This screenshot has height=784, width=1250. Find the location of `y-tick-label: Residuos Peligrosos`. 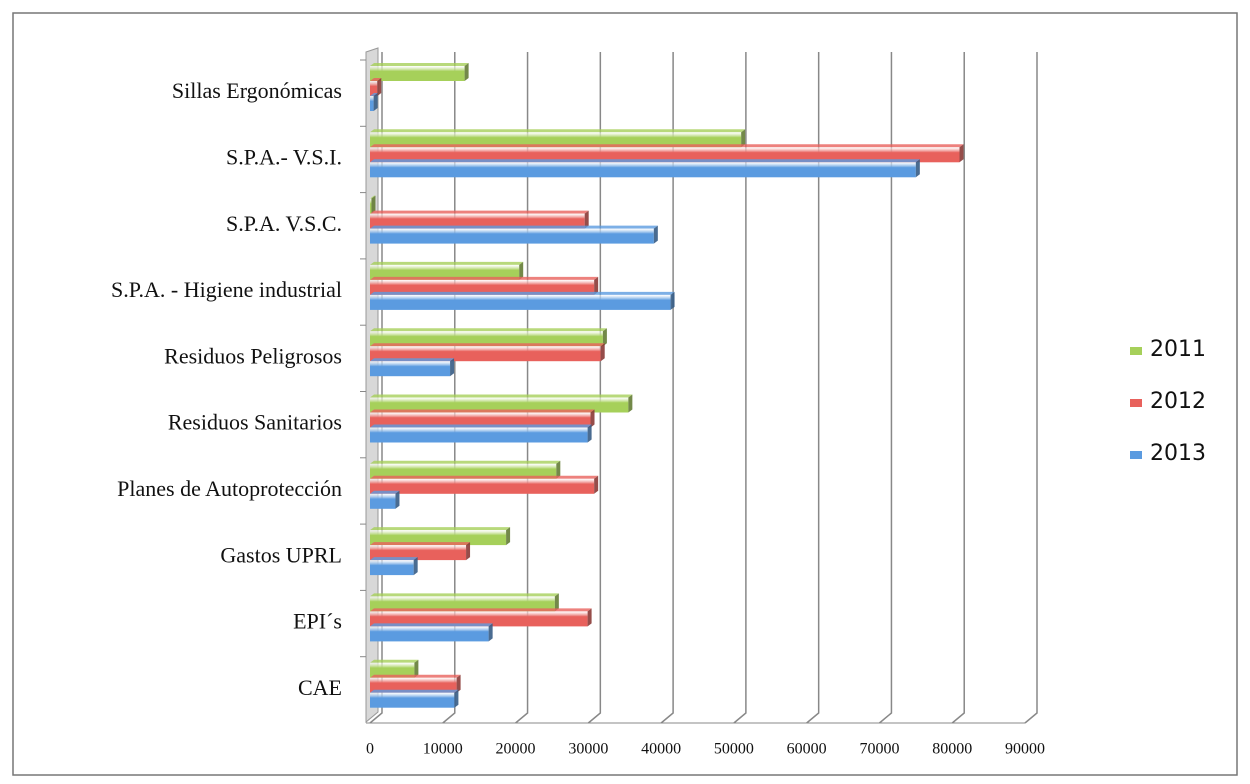

y-tick-label: Residuos Peligrosos is located at coordinates (253, 355).